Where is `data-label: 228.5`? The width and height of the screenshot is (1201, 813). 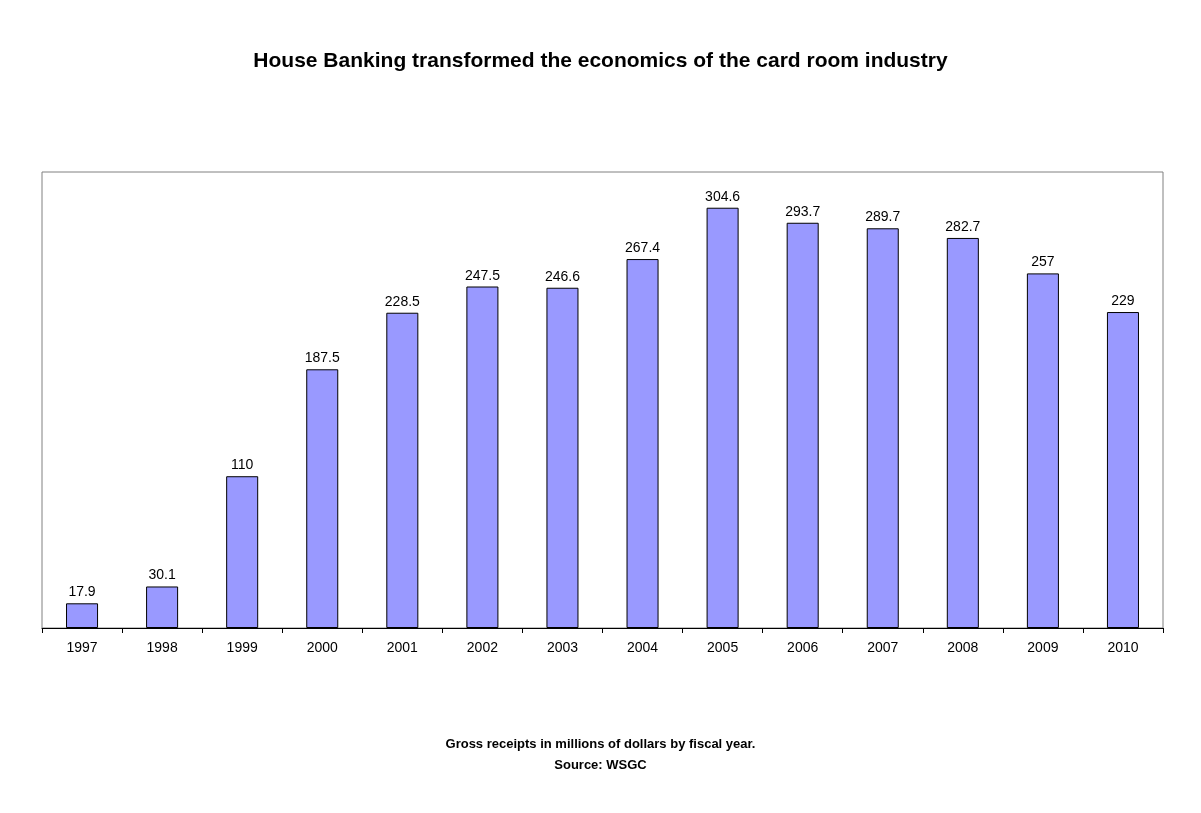
data-label: 228.5 is located at coordinates (402, 300).